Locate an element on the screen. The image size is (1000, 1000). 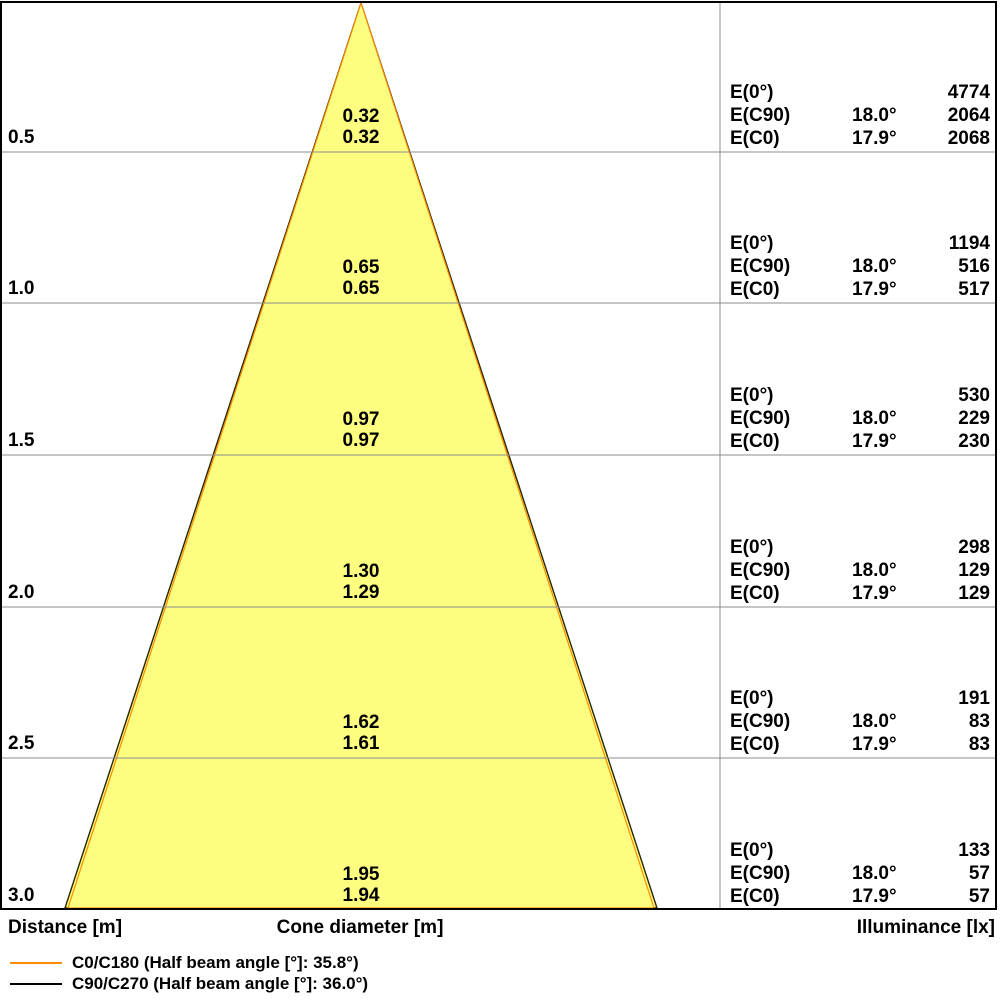
illuminance-row: E(C0) 17.9° 2068 is located at coordinates (860, 138).